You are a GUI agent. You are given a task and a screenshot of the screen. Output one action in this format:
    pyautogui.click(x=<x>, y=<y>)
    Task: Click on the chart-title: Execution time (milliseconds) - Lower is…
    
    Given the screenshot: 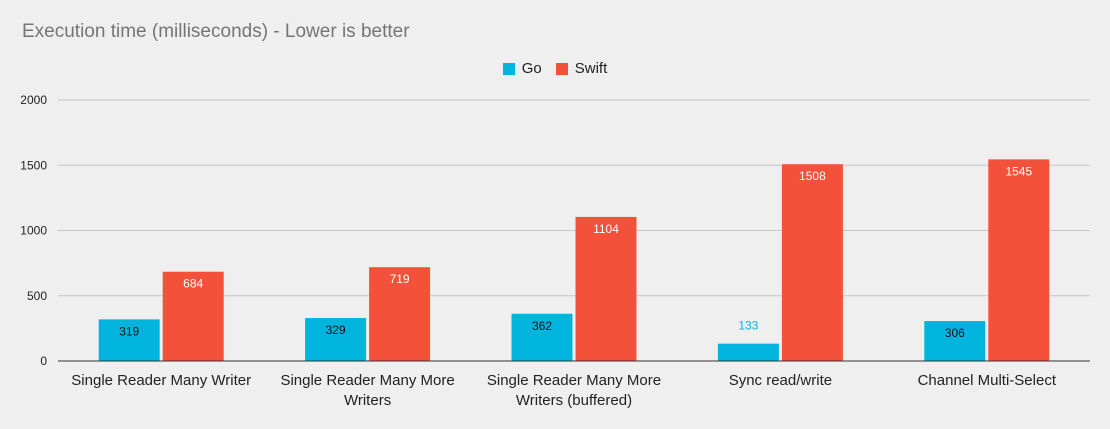 What is the action you would take?
    pyautogui.click(x=216, y=31)
    